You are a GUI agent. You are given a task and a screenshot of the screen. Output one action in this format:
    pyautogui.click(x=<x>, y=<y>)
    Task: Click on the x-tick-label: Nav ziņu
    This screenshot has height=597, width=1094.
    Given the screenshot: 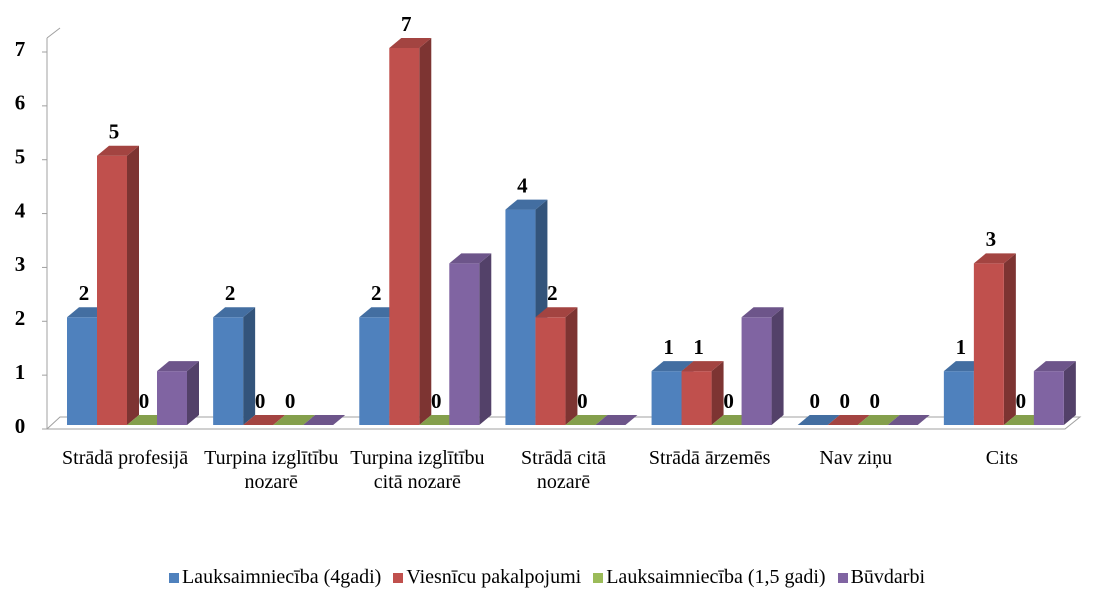 What is the action you would take?
    pyautogui.click(x=856, y=458)
    